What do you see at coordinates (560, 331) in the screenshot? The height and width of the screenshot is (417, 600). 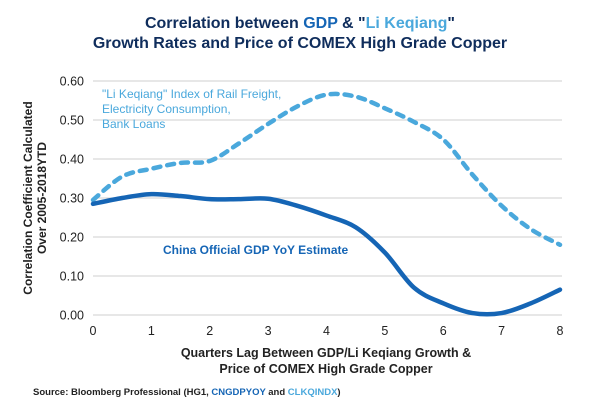 I see `x-tick-label: 8` at bounding box center [560, 331].